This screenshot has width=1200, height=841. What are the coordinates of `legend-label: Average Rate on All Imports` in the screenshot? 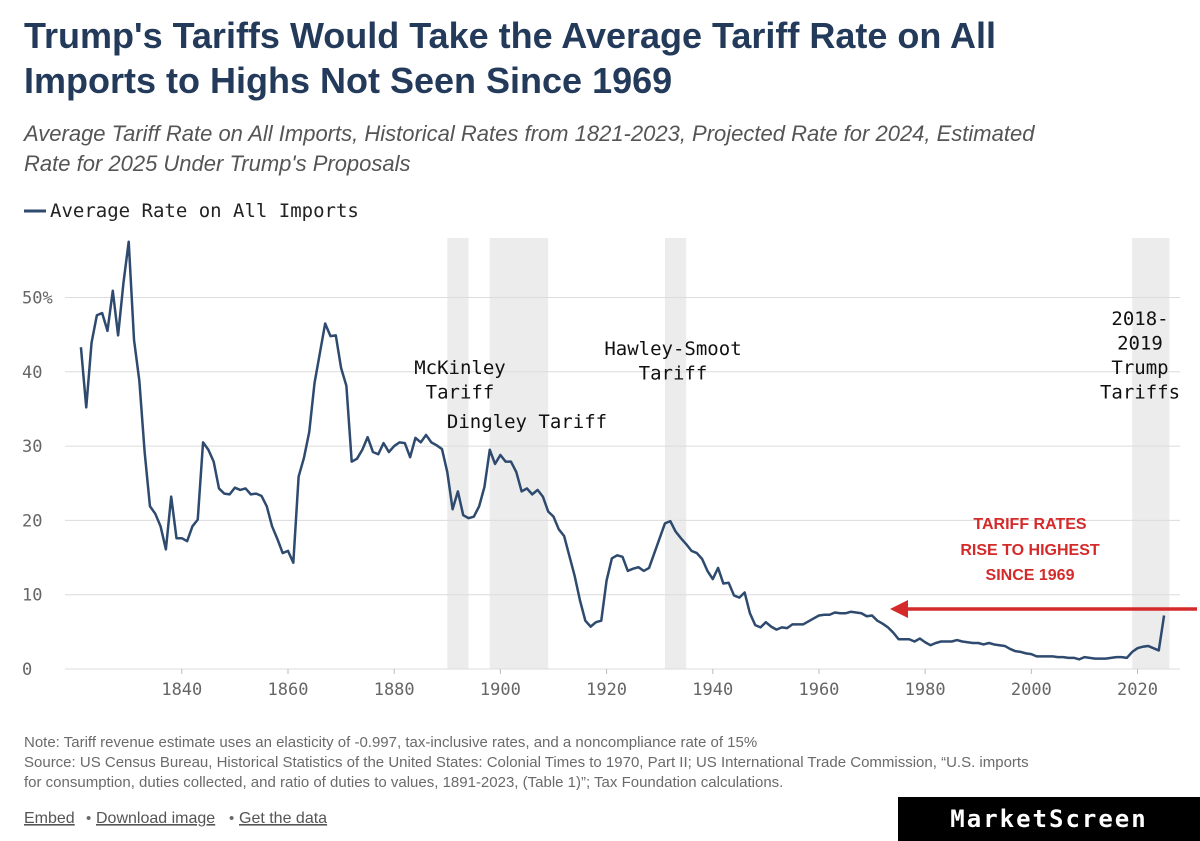 It's located at (204, 211).